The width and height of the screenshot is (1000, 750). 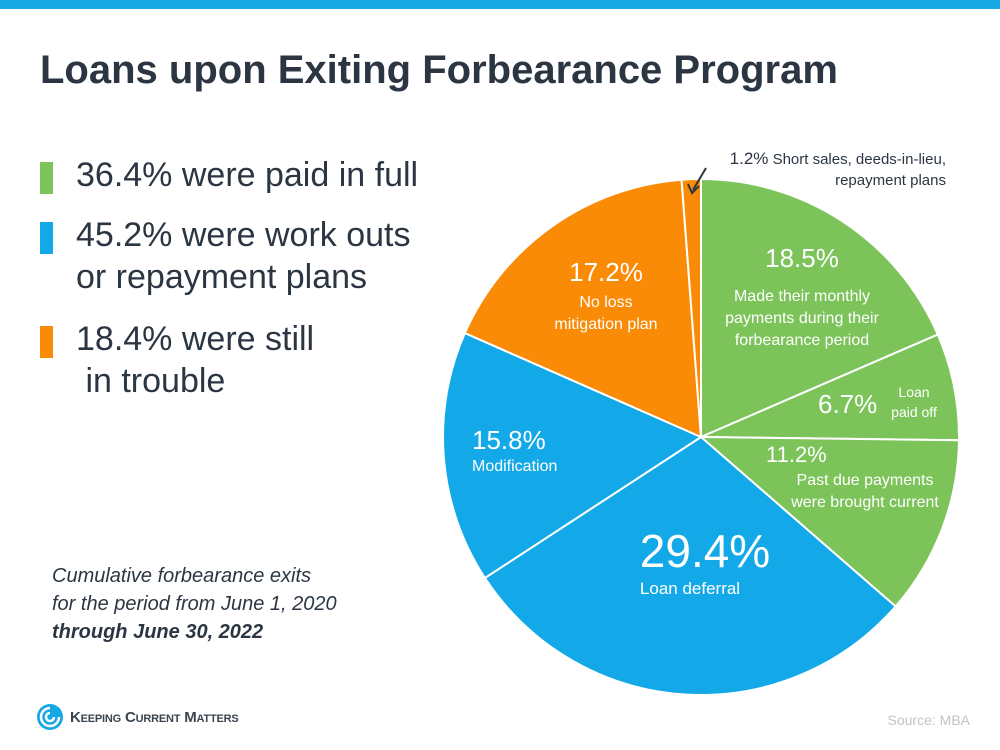 What do you see at coordinates (177, 360) in the screenshot?
I see `legend-still-in-trouble: 18.4% were still in trouble` at bounding box center [177, 360].